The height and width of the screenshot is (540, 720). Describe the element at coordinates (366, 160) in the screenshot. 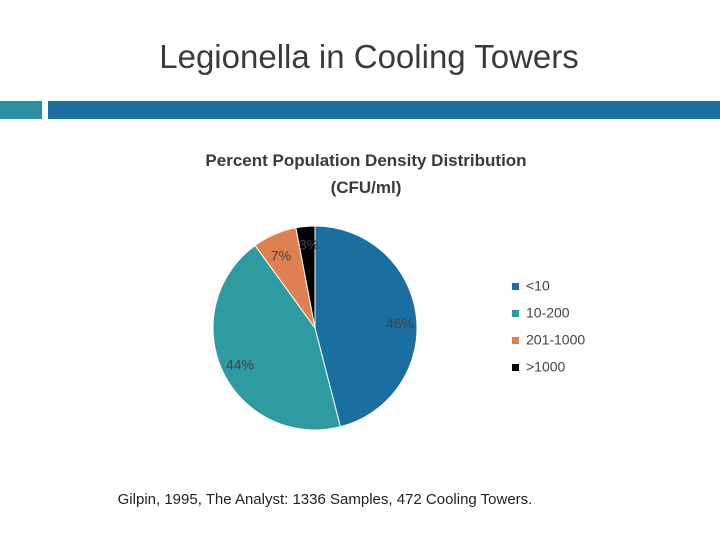

I see `chart-title-line-1: Percent Population Density Distribution` at that location.